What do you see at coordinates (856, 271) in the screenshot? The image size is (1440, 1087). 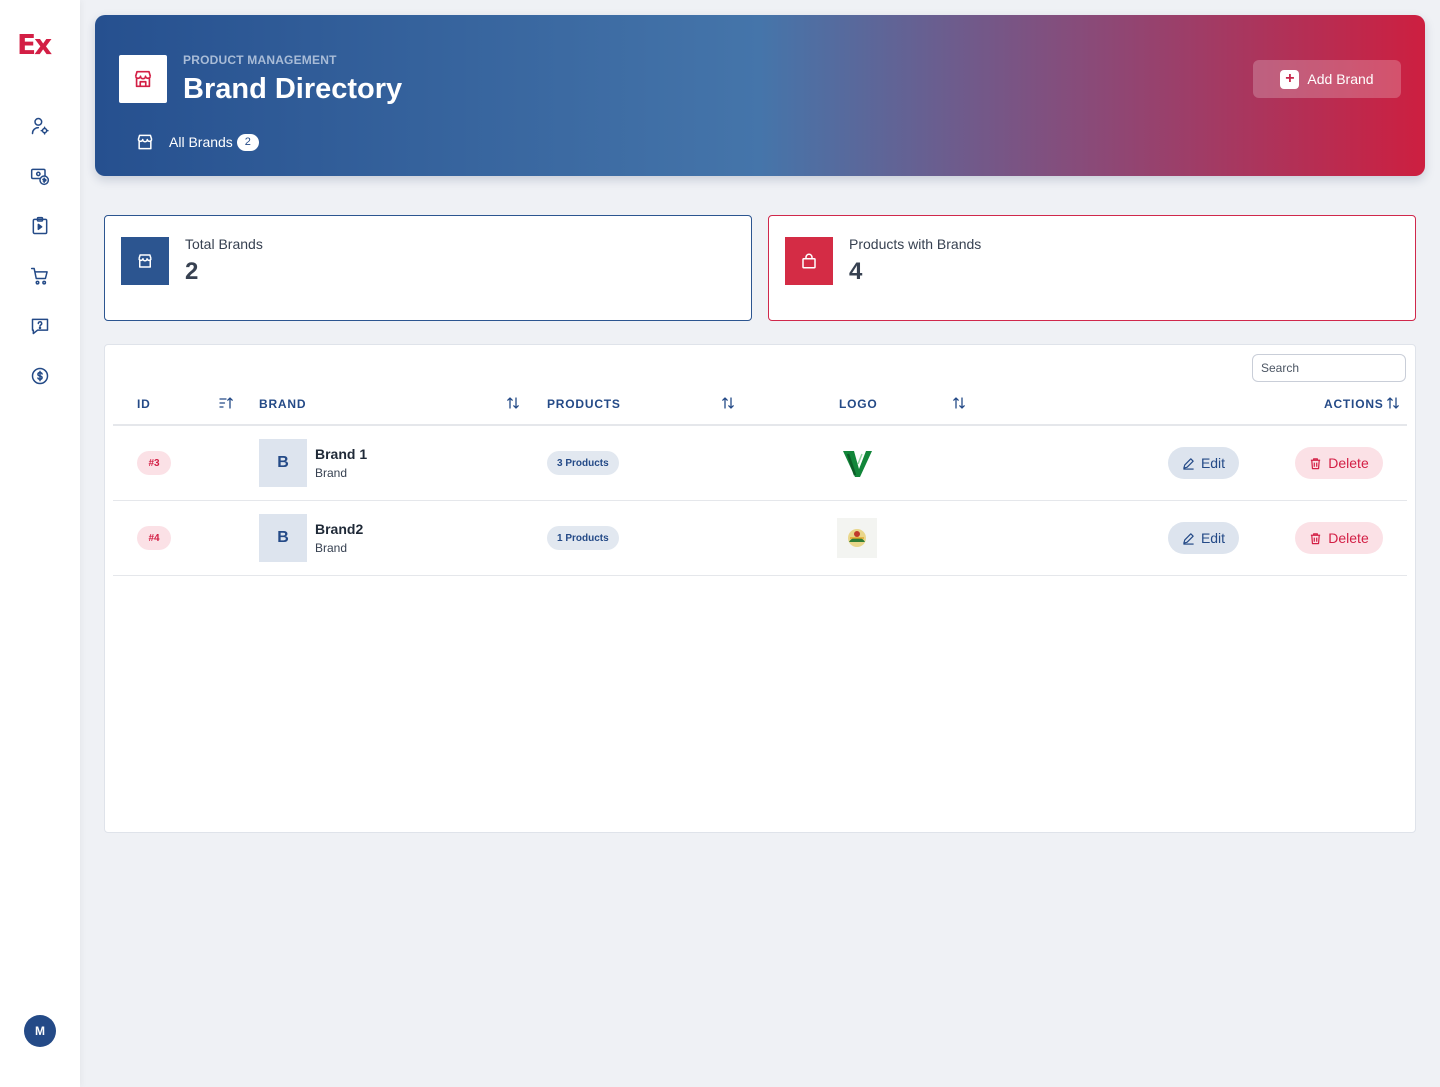 I see `stat-value: 4` at bounding box center [856, 271].